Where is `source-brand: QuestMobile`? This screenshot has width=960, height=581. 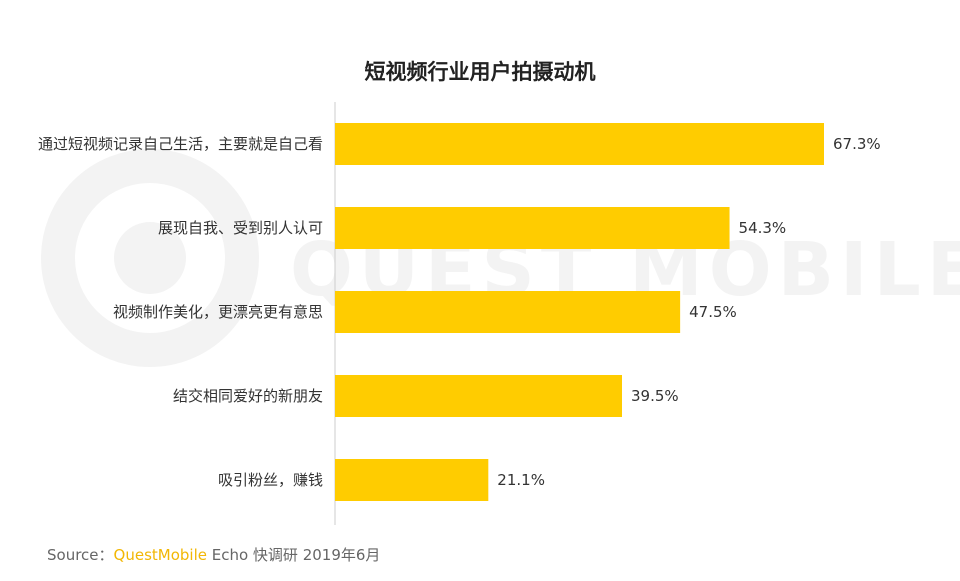
source-brand: QuestMobile is located at coordinates (160, 555).